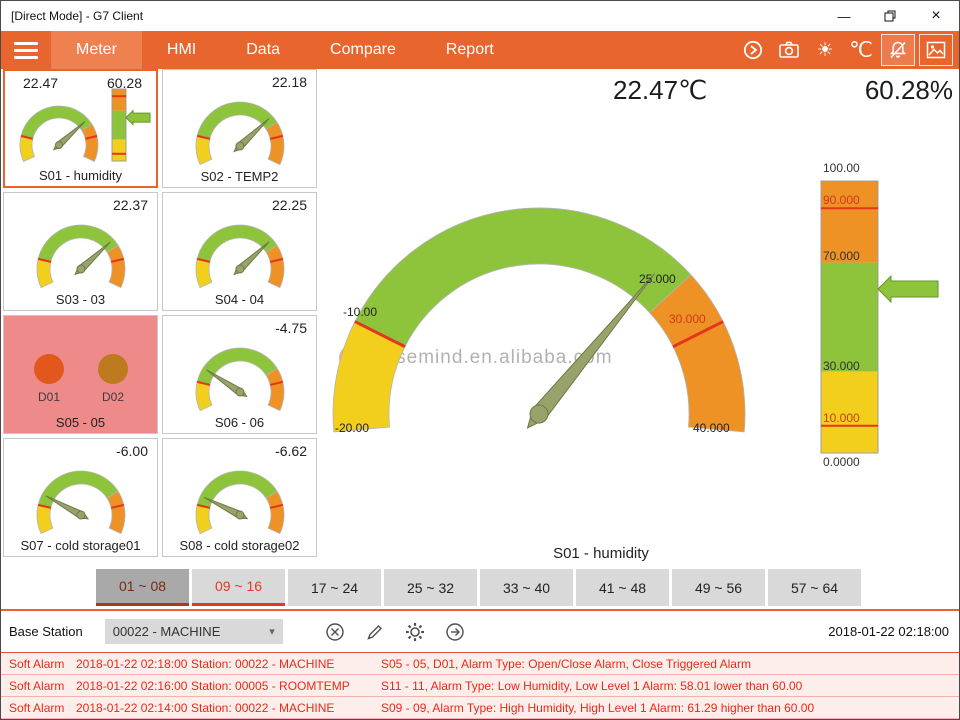 This screenshot has height=720, width=960. Describe the element at coordinates (789, 50) in the screenshot. I see `camera-icon` at that location.